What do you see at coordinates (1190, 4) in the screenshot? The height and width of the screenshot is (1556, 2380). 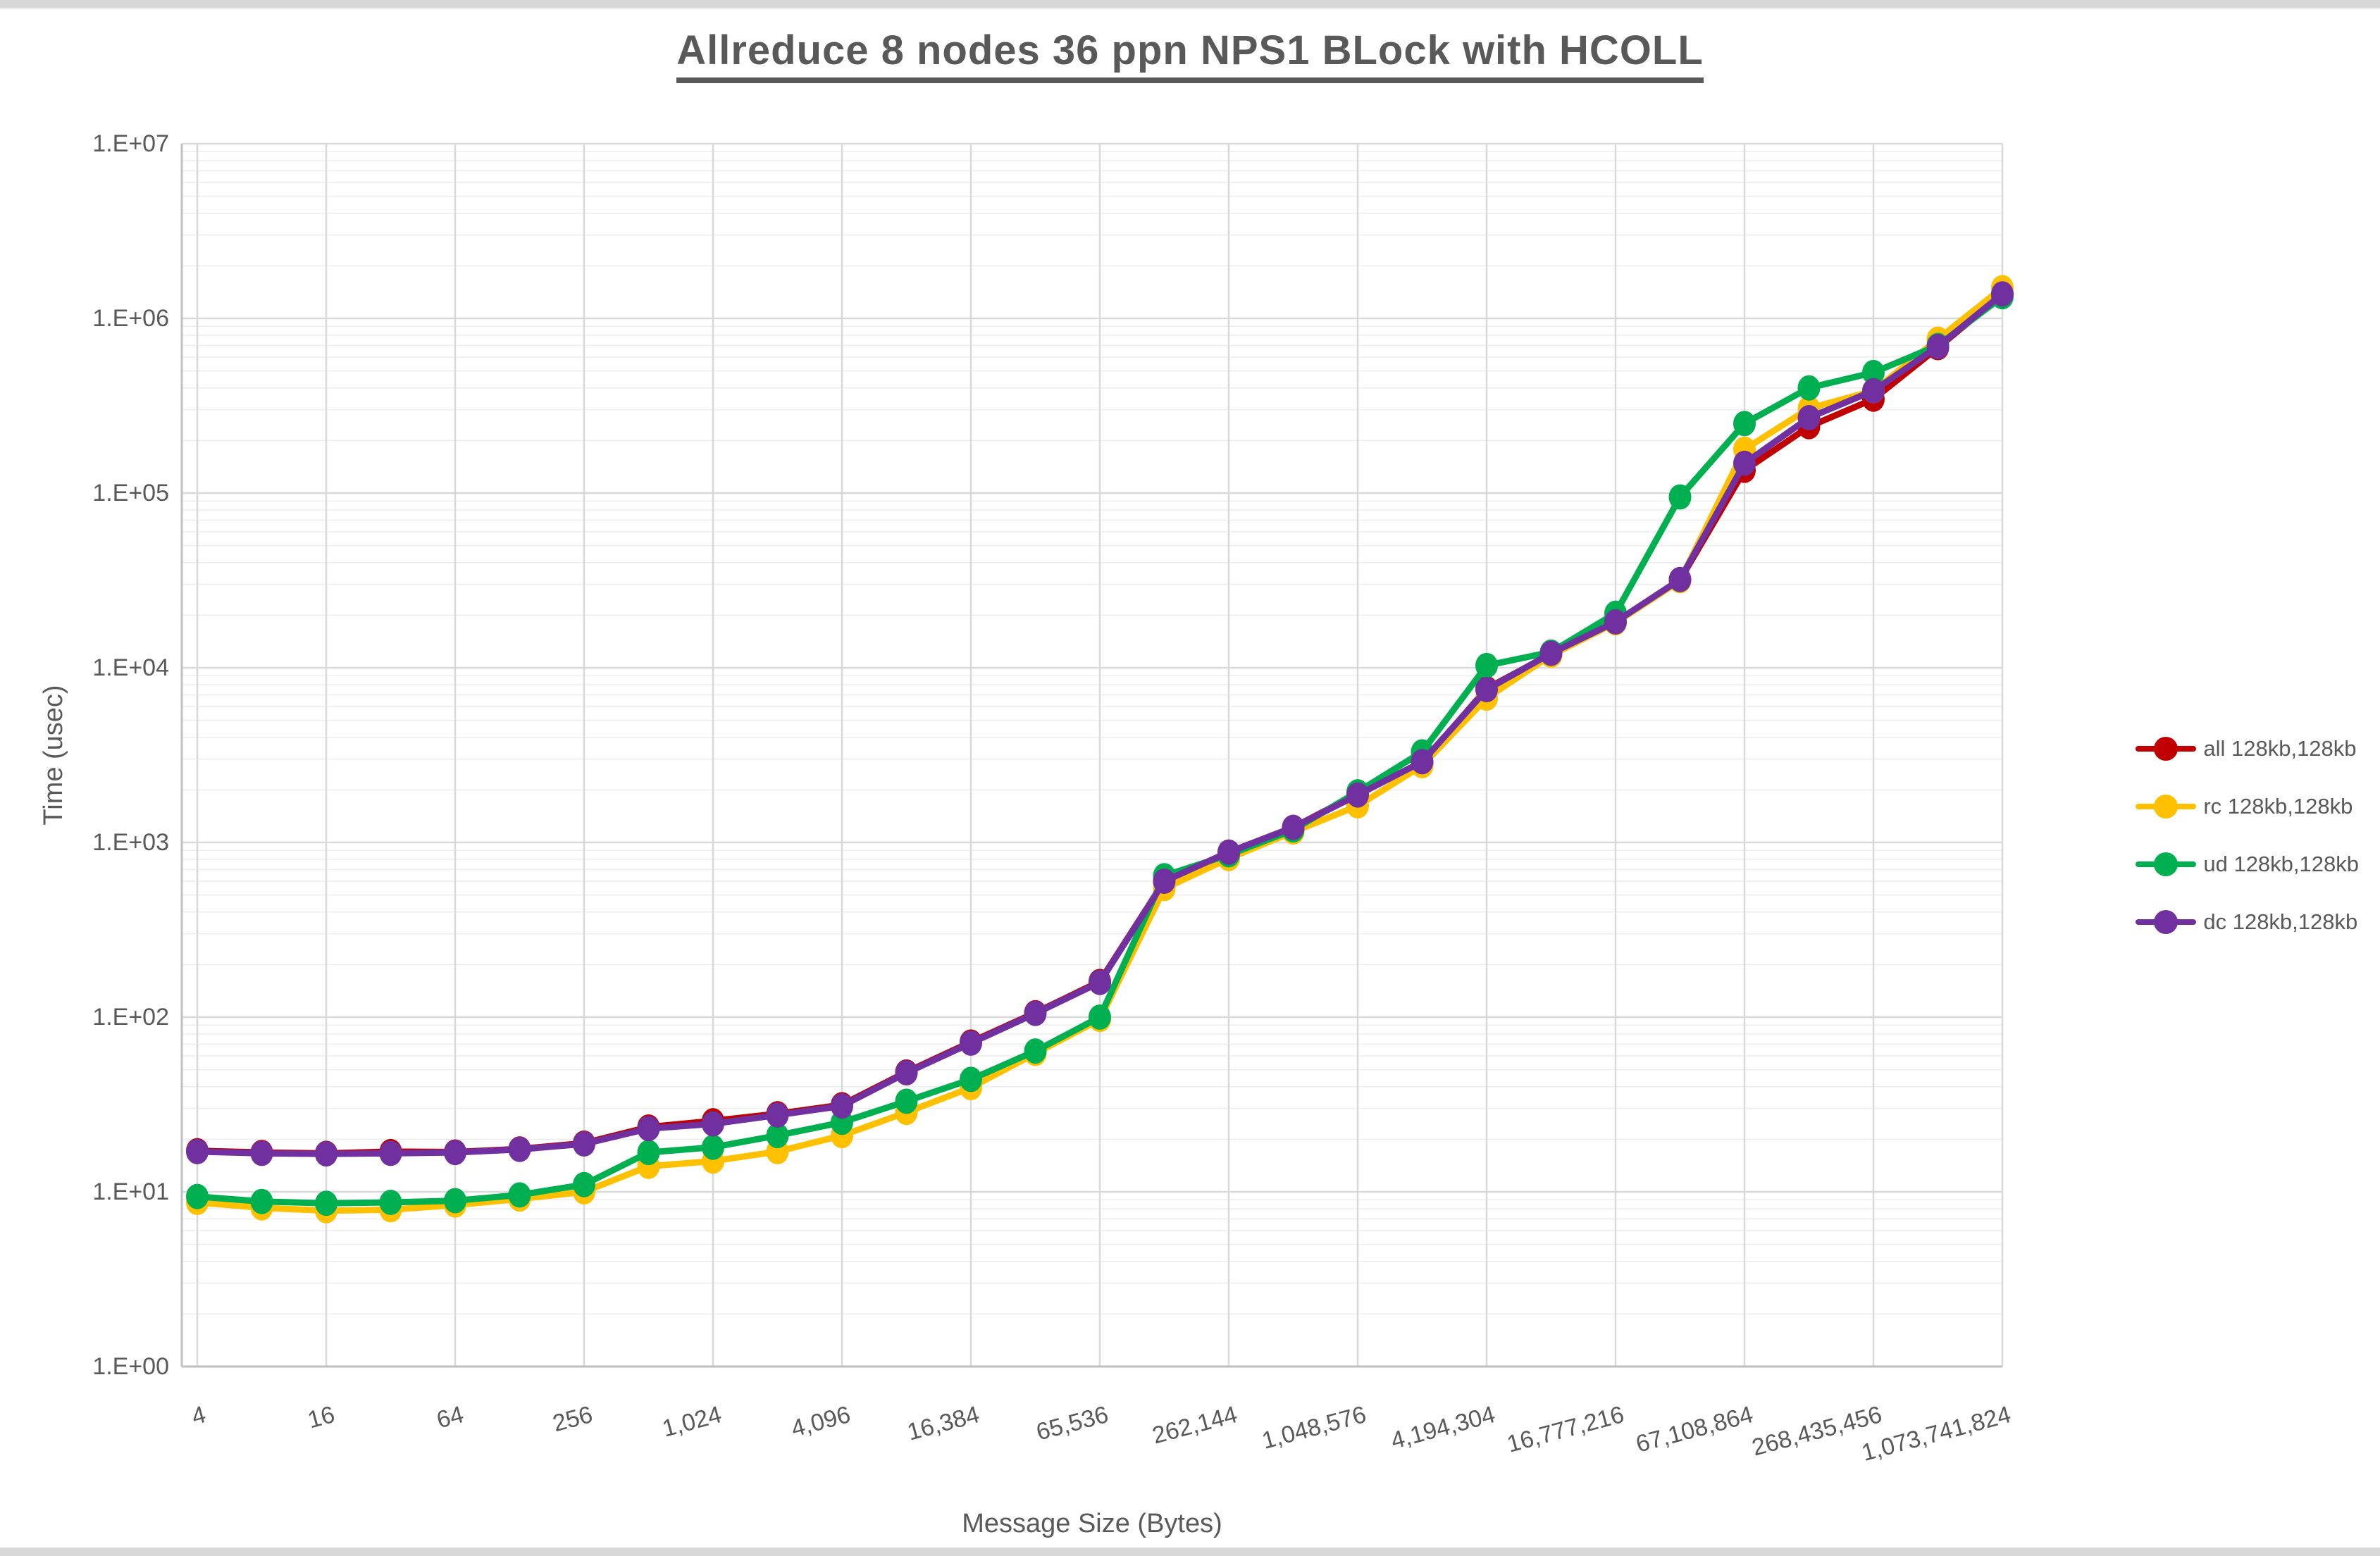 I see `window-top-edge` at bounding box center [1190, 4].